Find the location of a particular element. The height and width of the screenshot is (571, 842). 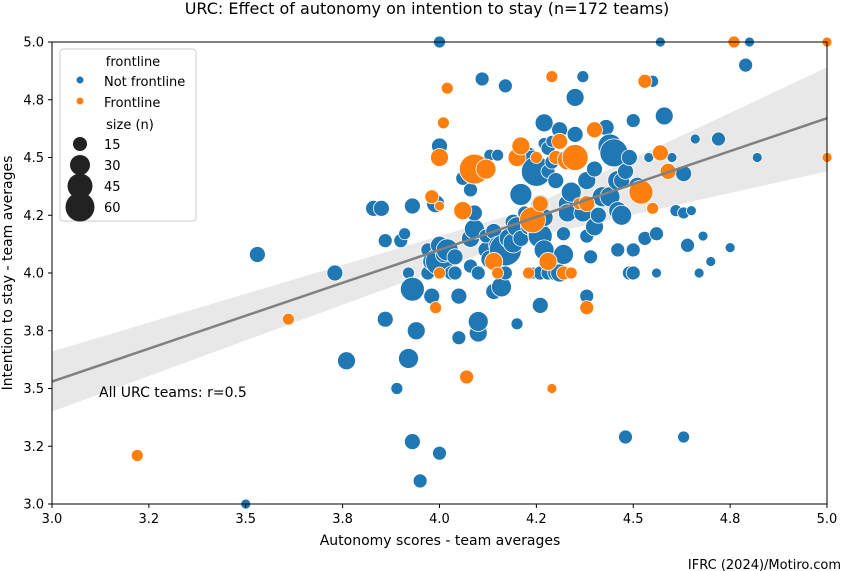

legend-size-label: 15 is located at coordinates (112, 145).